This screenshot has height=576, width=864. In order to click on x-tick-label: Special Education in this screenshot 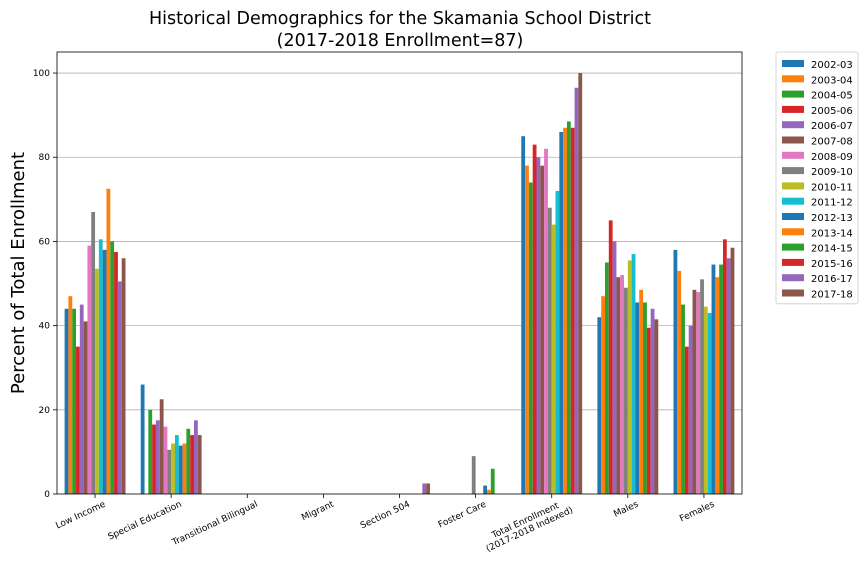, I will do `click(145, 521)`.